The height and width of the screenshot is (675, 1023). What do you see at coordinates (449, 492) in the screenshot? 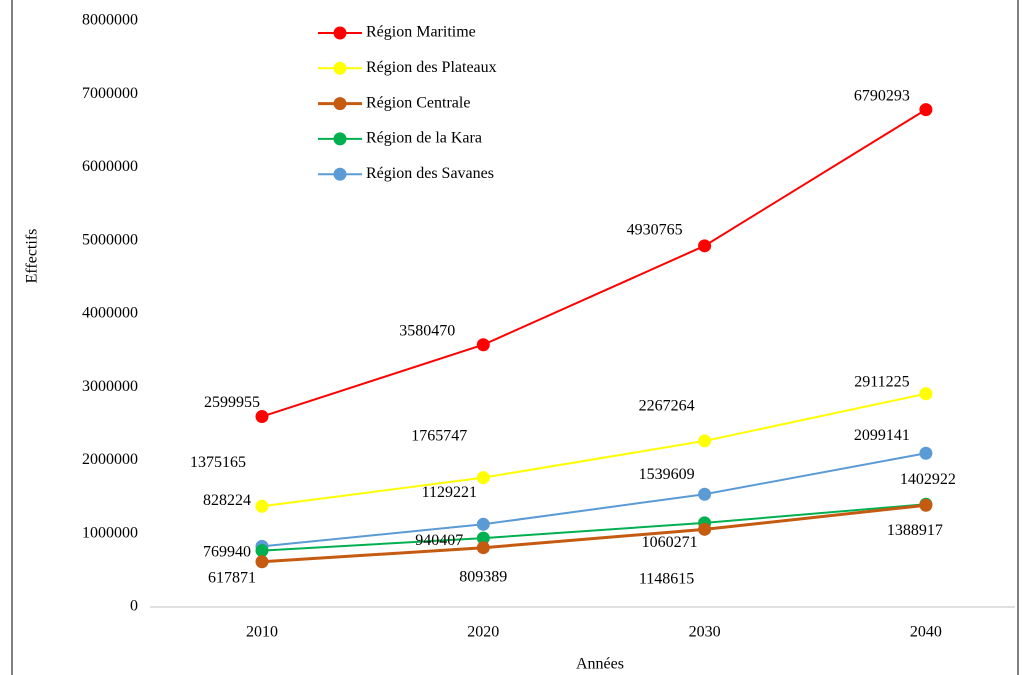
I see `data-label: 1129221` at bounding box center [449, 492].